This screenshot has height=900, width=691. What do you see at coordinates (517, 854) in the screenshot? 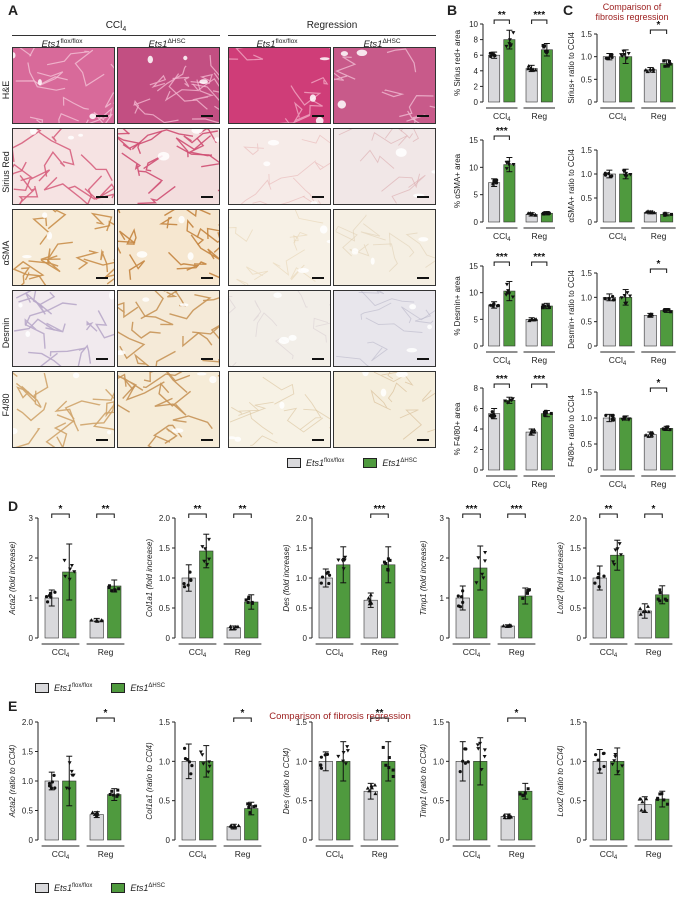
I see `category-label: Reg` at bounding box center [517, 854].